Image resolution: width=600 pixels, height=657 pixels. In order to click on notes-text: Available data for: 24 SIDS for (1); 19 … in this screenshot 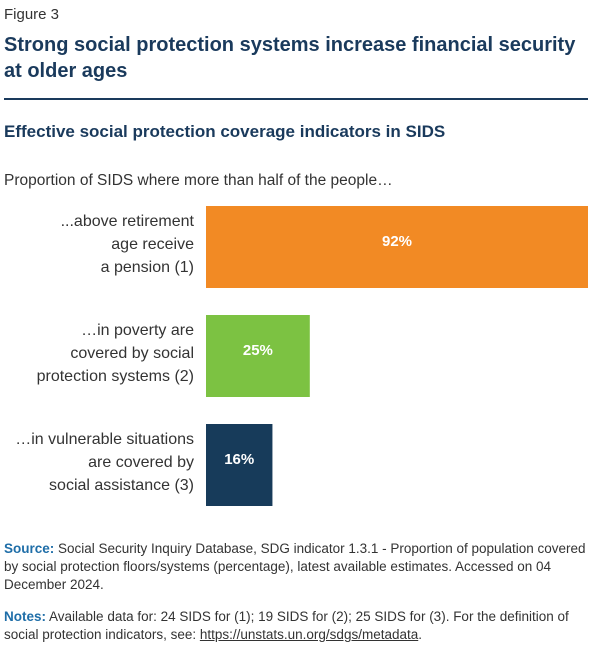, I will do `click(286, 625)`.